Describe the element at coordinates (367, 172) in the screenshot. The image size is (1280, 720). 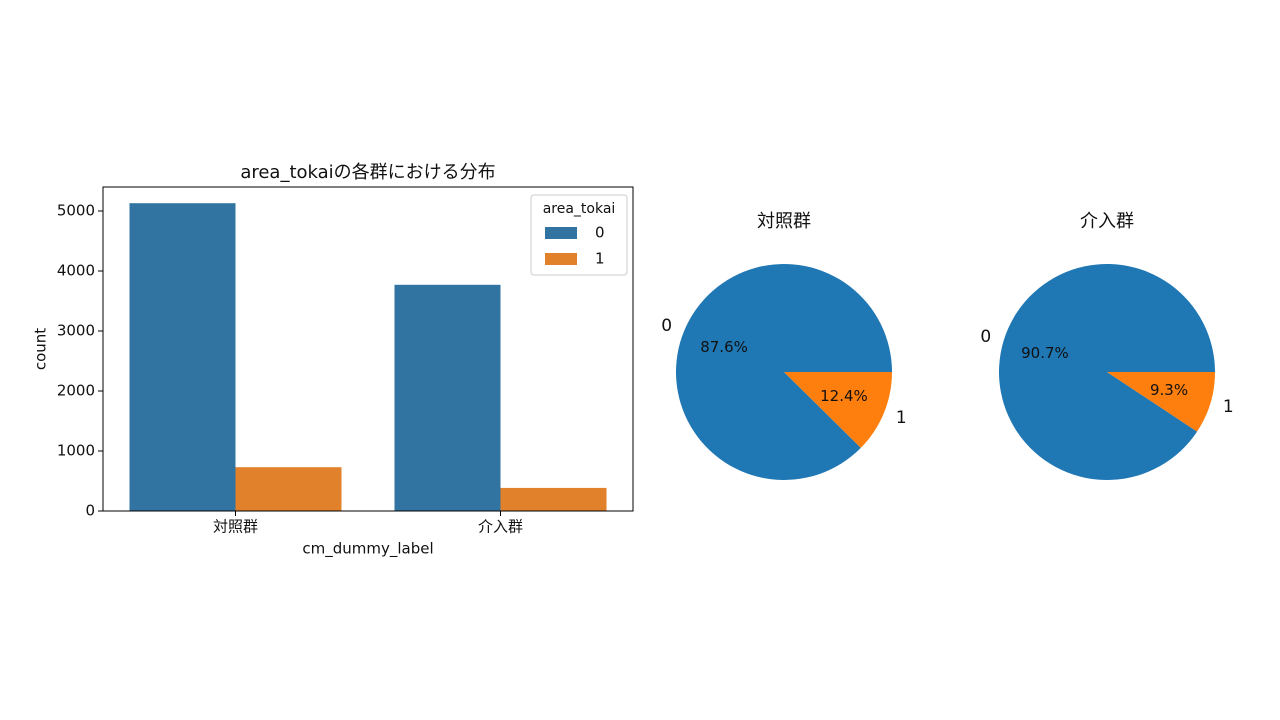
I see `chart-title: area_tokaiの各群における分布` at that location.